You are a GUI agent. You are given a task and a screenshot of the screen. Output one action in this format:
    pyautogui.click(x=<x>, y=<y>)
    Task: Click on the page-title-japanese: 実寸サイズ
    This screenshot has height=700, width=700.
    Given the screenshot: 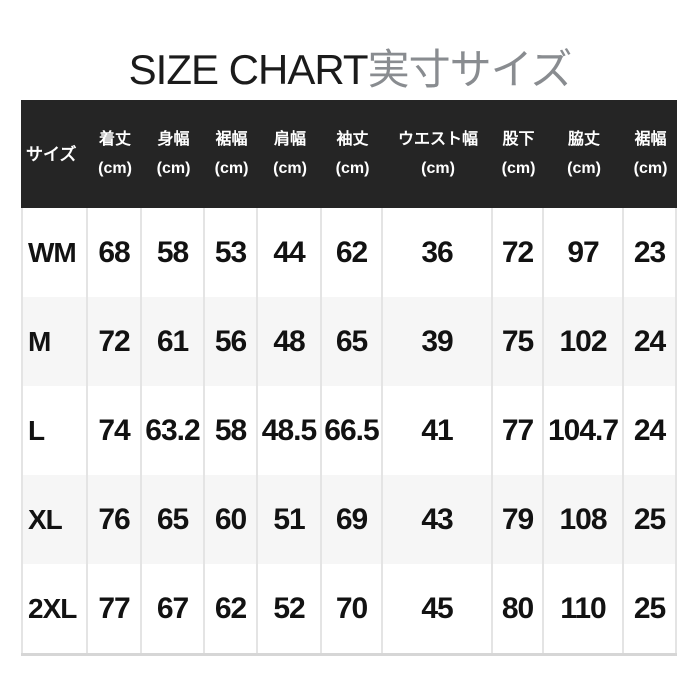 What is the action you would take?
    pyautogui.click(x=470, y=69)
    